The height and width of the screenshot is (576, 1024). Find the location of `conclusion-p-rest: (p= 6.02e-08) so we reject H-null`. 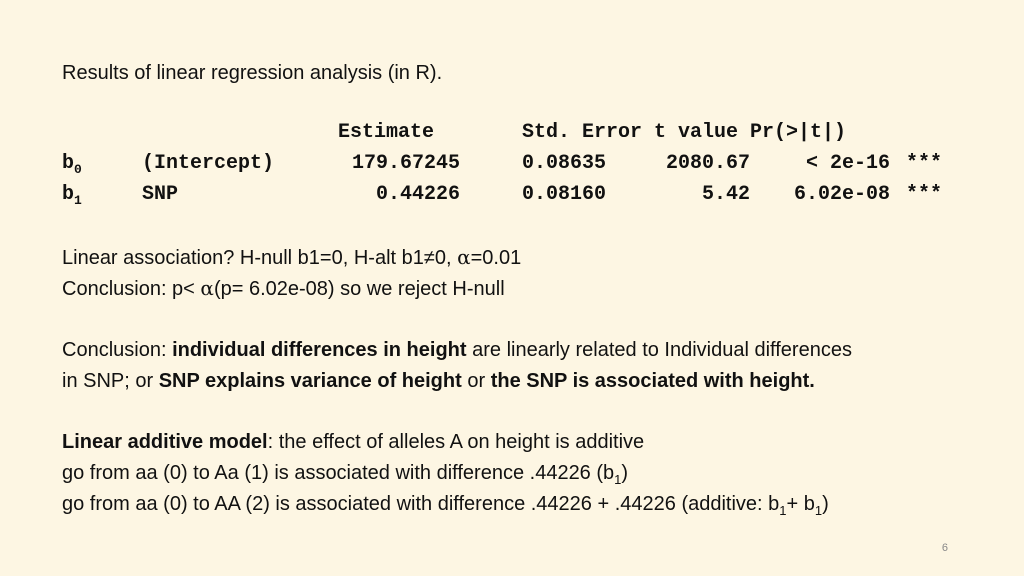

conclusion-p-rest: (p= 6.02e-08) so we reject H-null is located at coordinates (359, 289).